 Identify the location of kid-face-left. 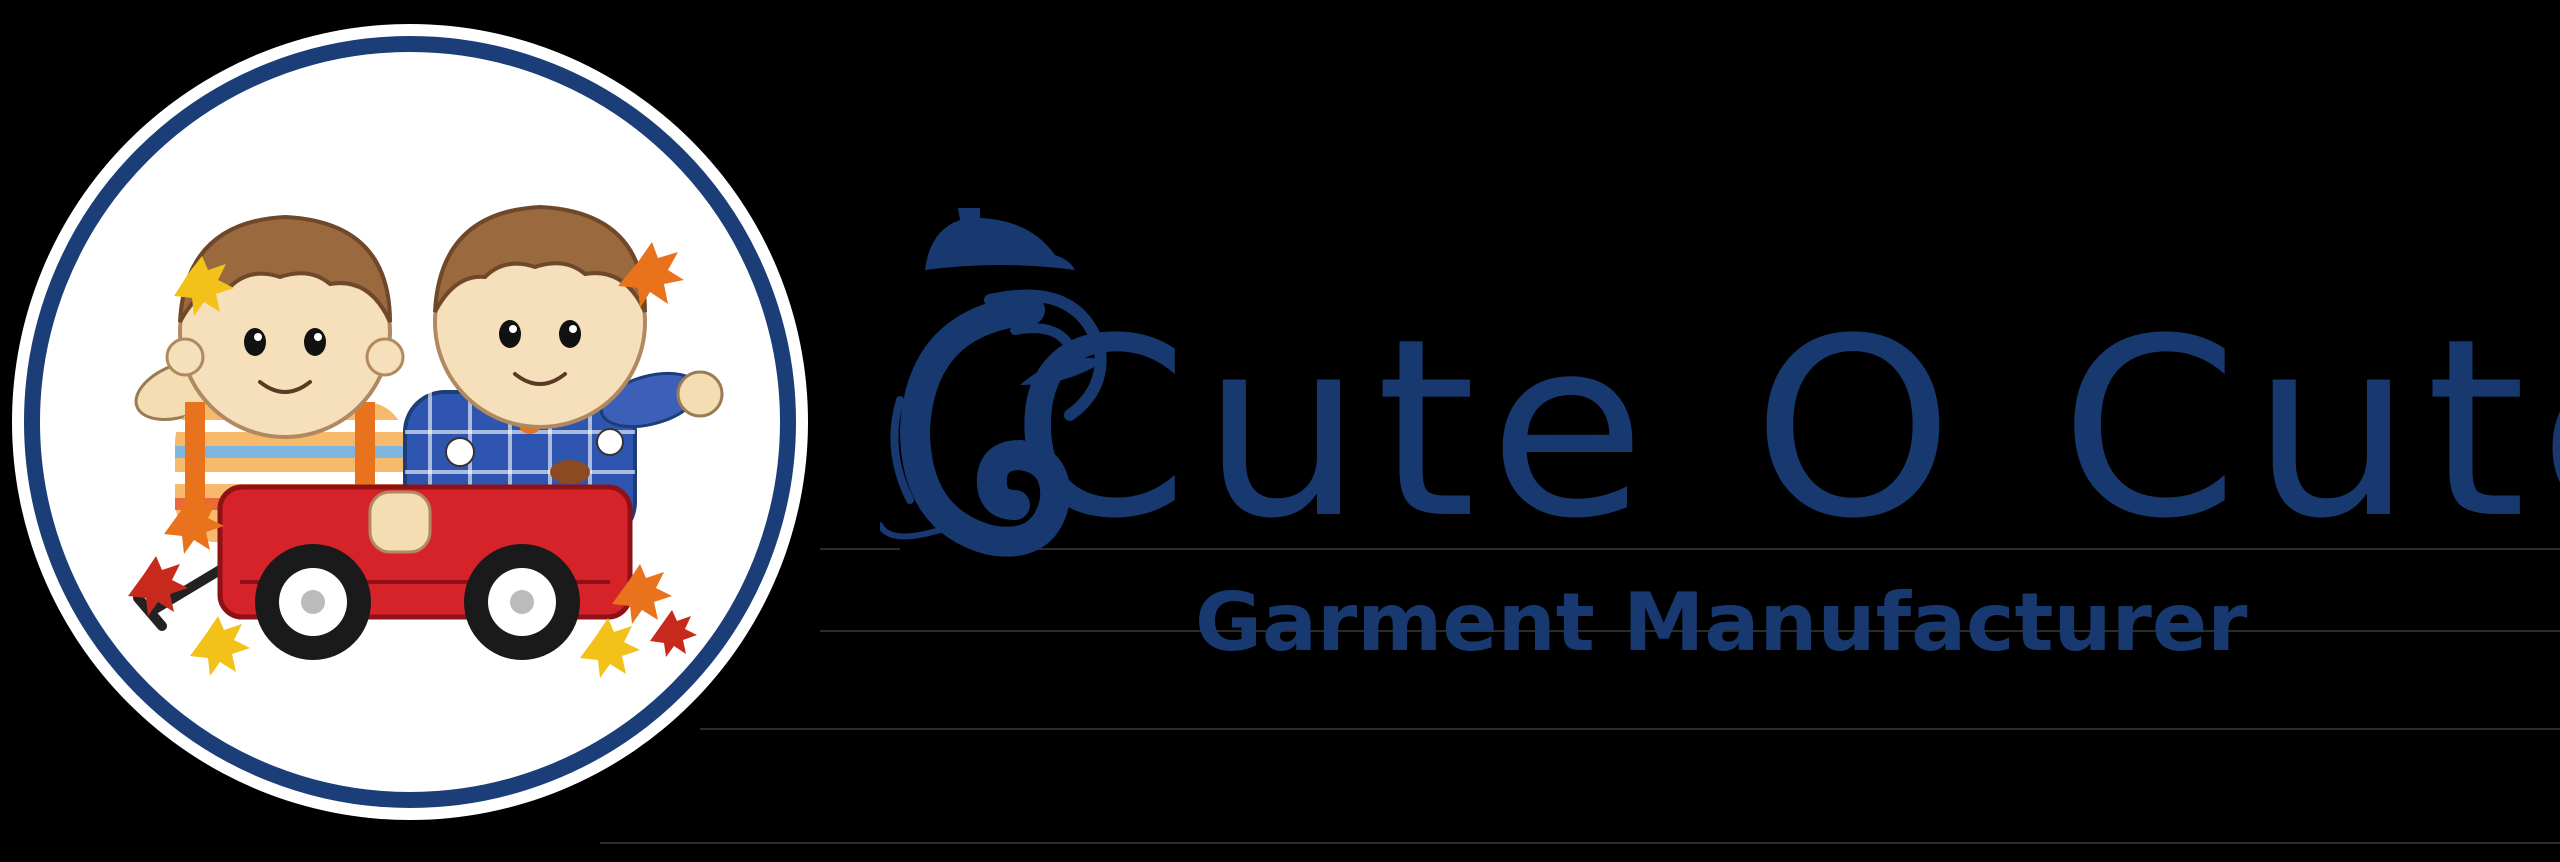
(285, 326).